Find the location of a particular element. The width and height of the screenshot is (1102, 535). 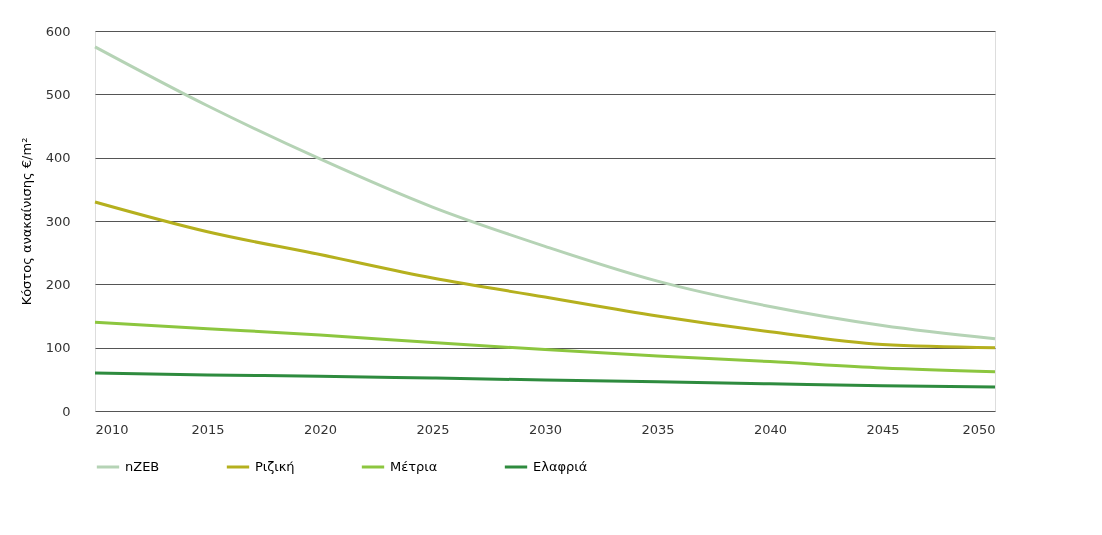

legend-label: Ελαφριά is located at coordinates (560, 466).